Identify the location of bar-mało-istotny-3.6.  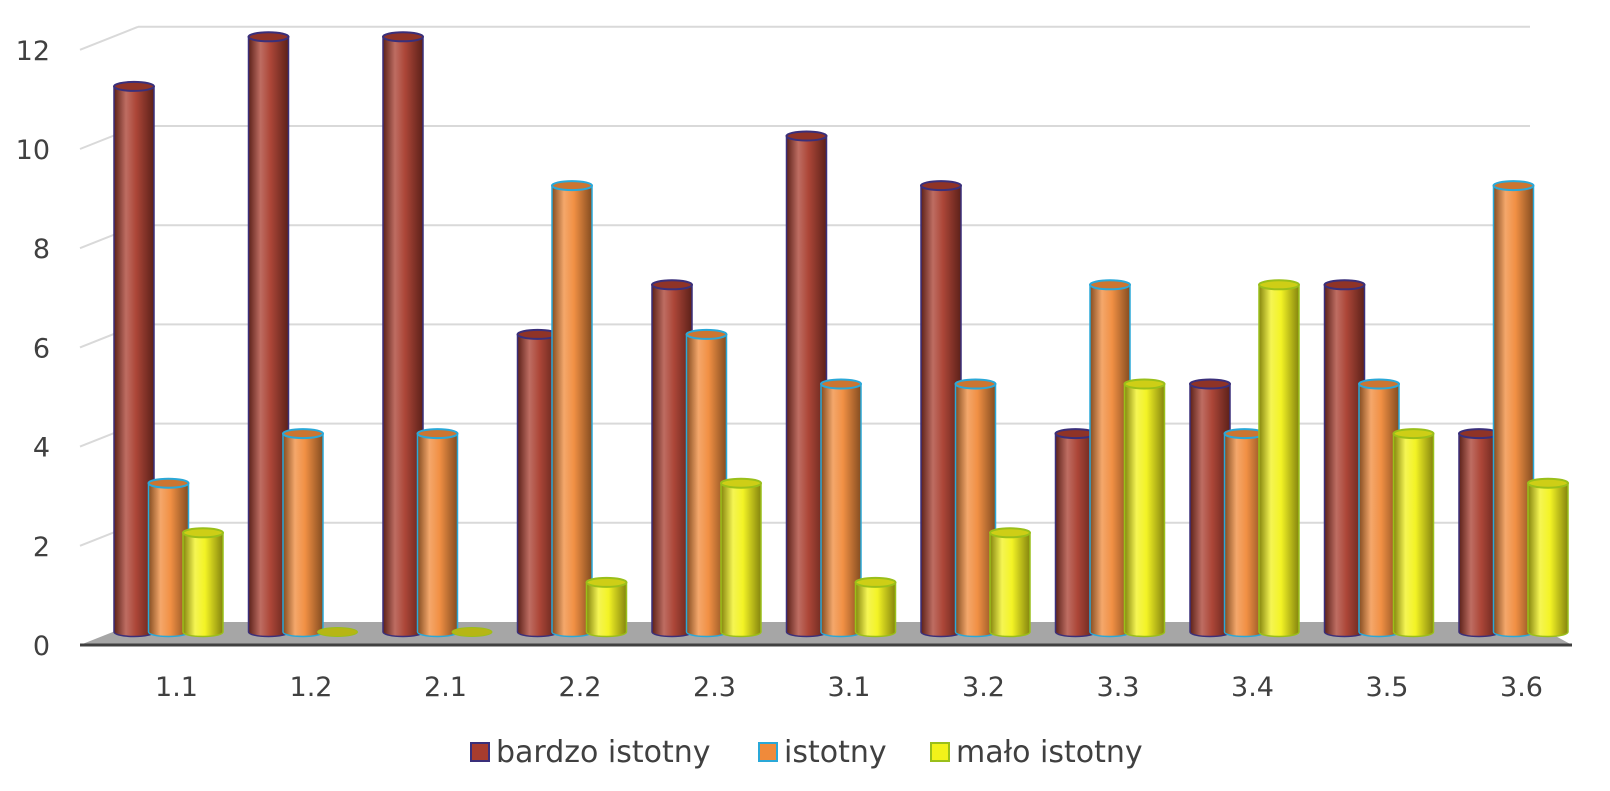
(1548, 557).